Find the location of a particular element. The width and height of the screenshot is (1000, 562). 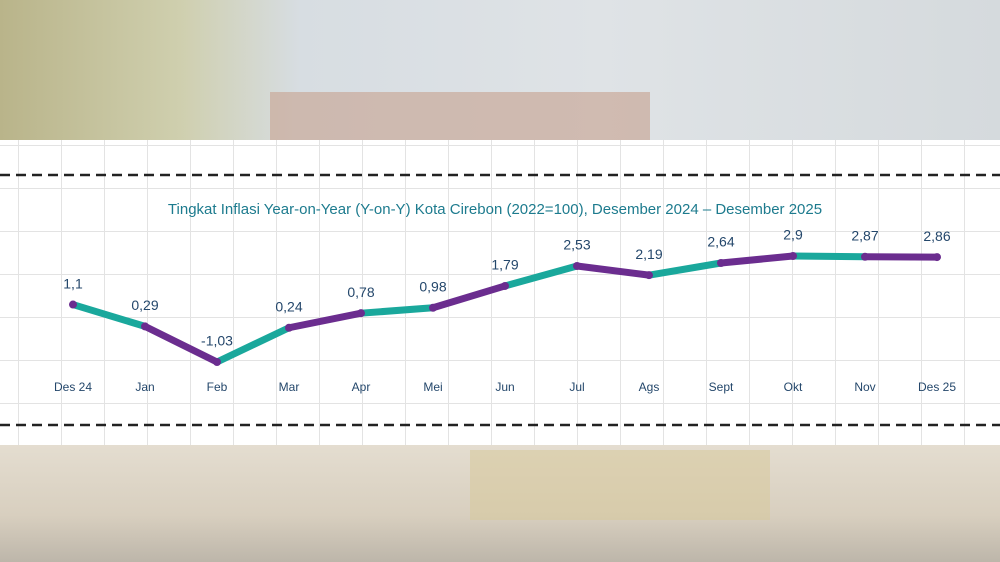

x-tick-label: Apr is located at coordinates (361, 387).